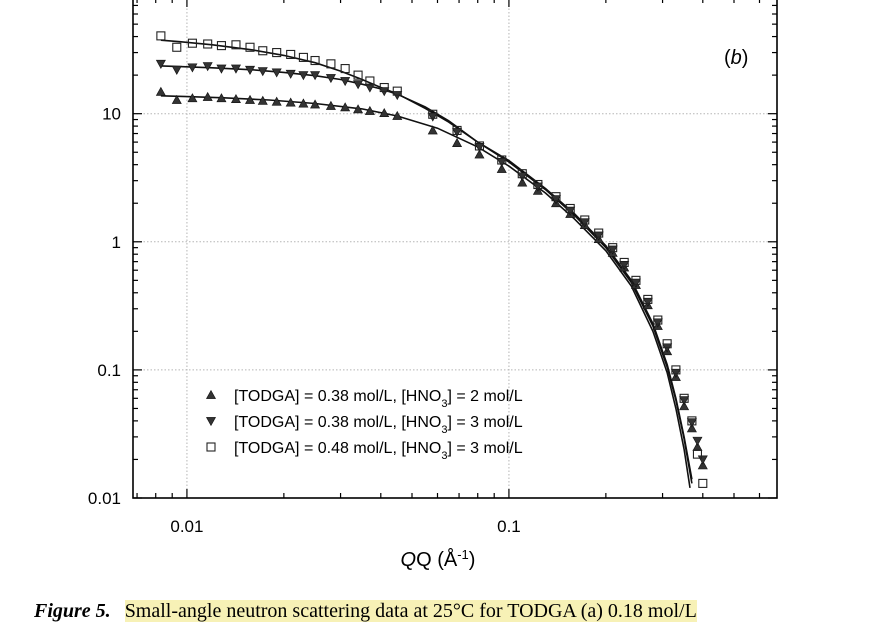 The image size is (893, 623). I want to click on legend-entry-2: [TODGA] = 0.48 mol/L, [HNO3] = 3 mol/L, so click(378, 451).